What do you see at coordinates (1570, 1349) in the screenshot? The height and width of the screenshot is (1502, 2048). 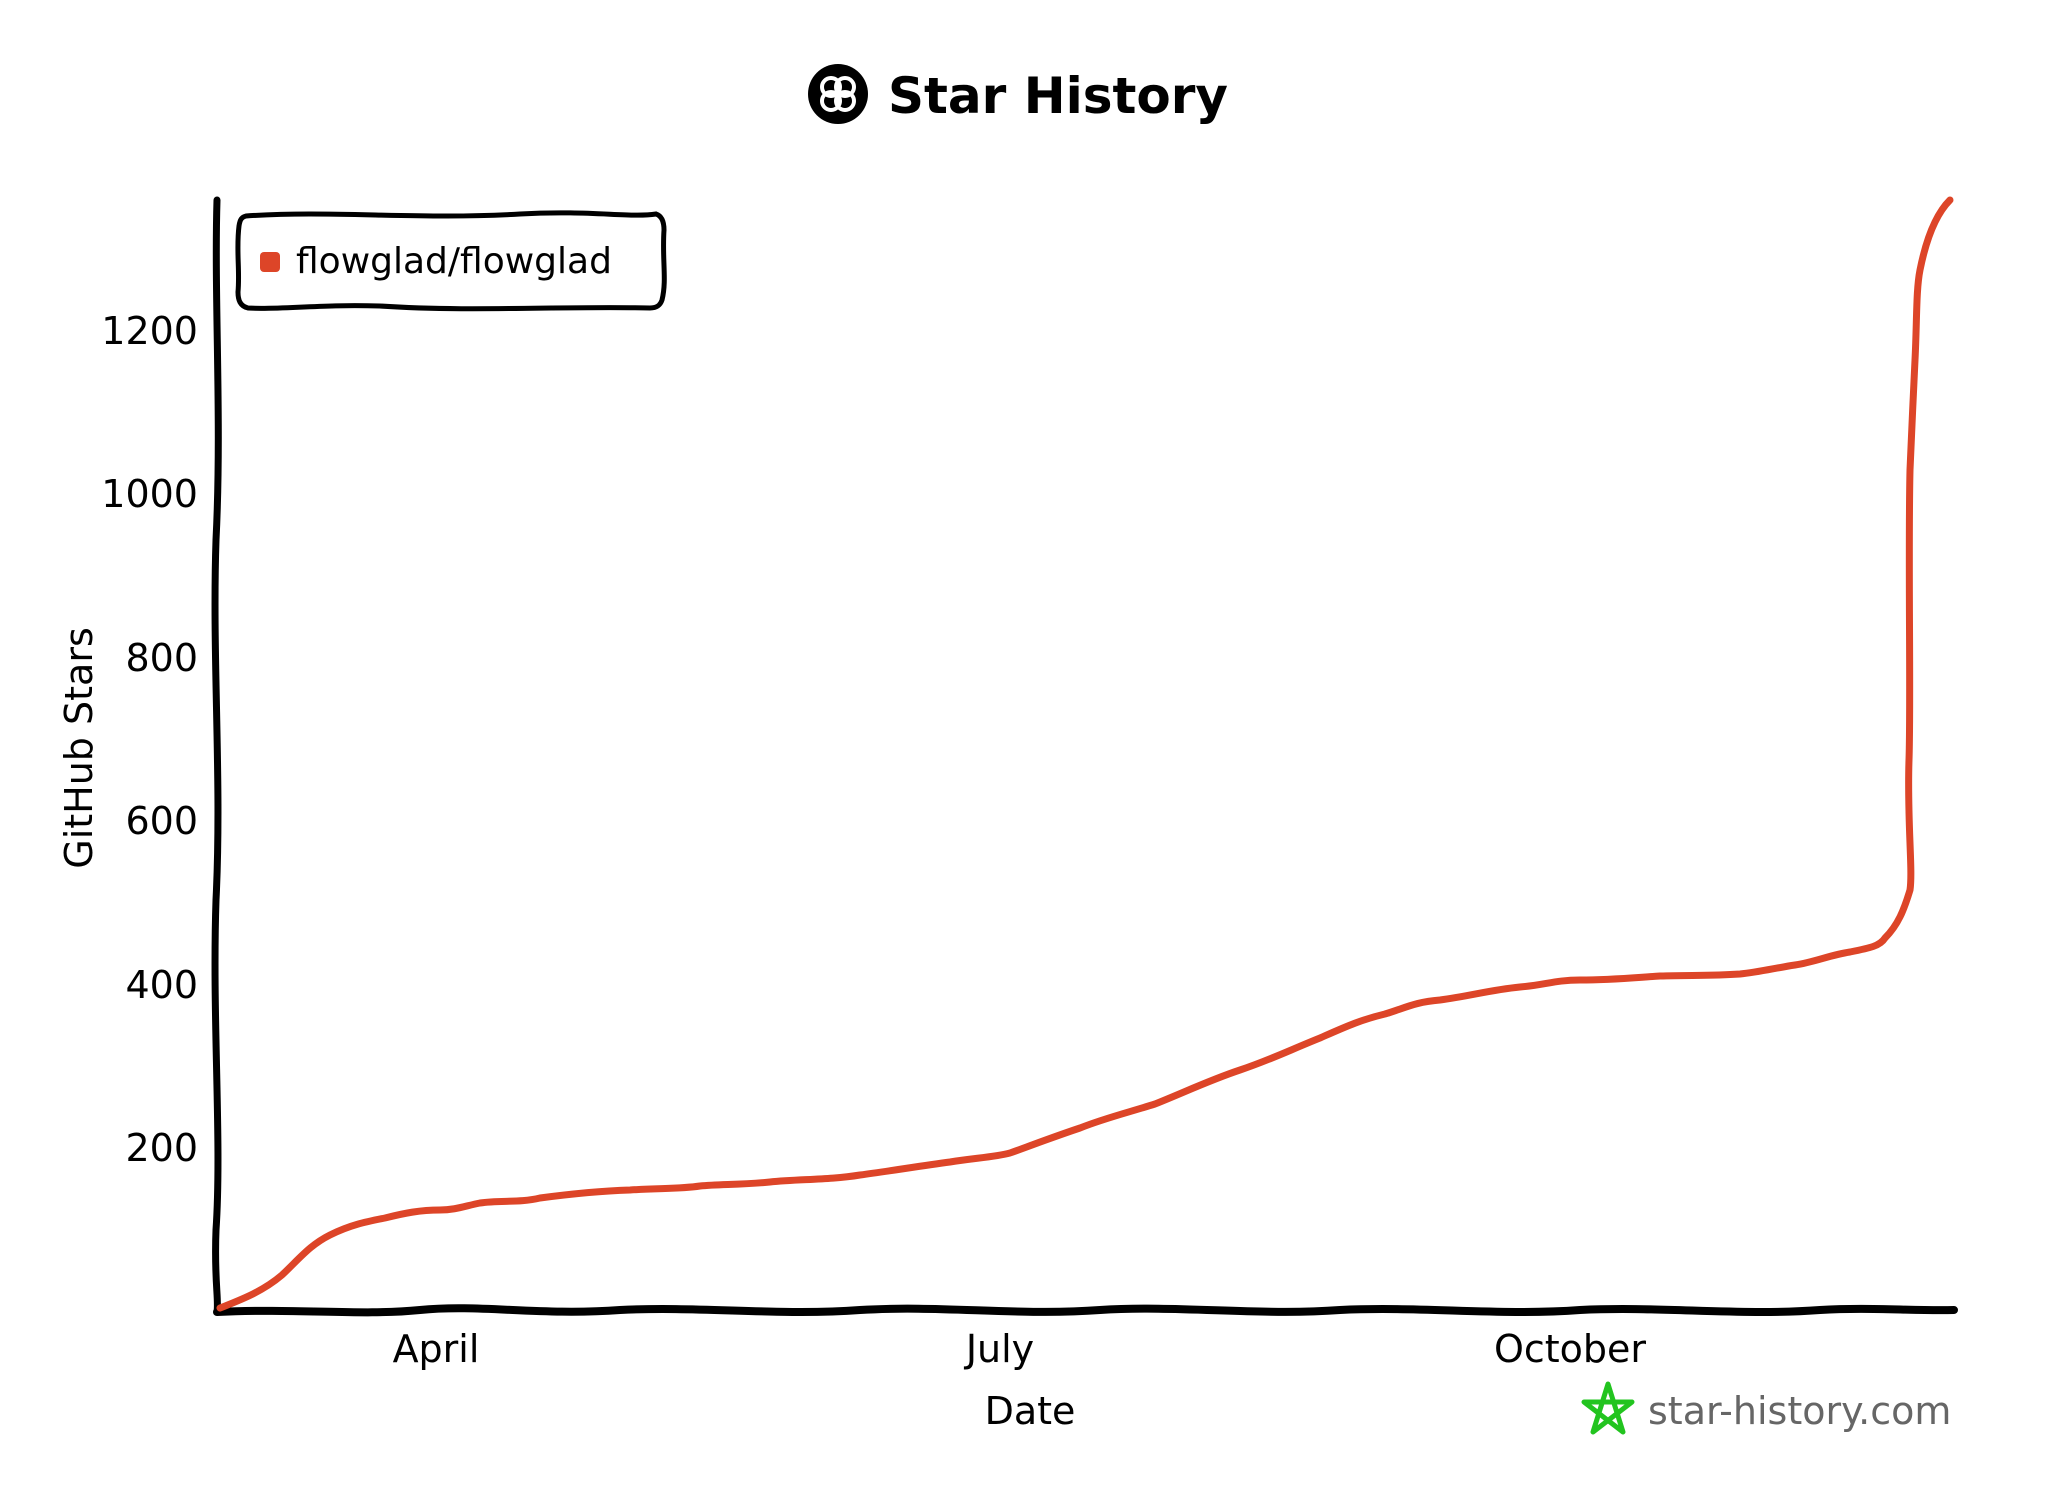 I see `x-tick-label: October` at bounding box center [1570, 1349].